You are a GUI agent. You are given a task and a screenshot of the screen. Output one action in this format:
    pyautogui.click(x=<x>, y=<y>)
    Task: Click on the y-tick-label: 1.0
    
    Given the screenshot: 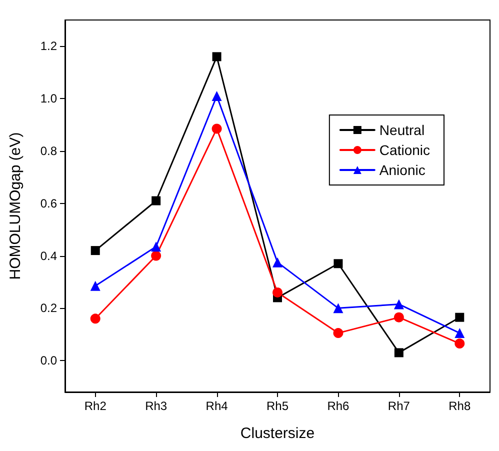 What is the action you would take?
    pyautogui.click(x=49, y=99)
    